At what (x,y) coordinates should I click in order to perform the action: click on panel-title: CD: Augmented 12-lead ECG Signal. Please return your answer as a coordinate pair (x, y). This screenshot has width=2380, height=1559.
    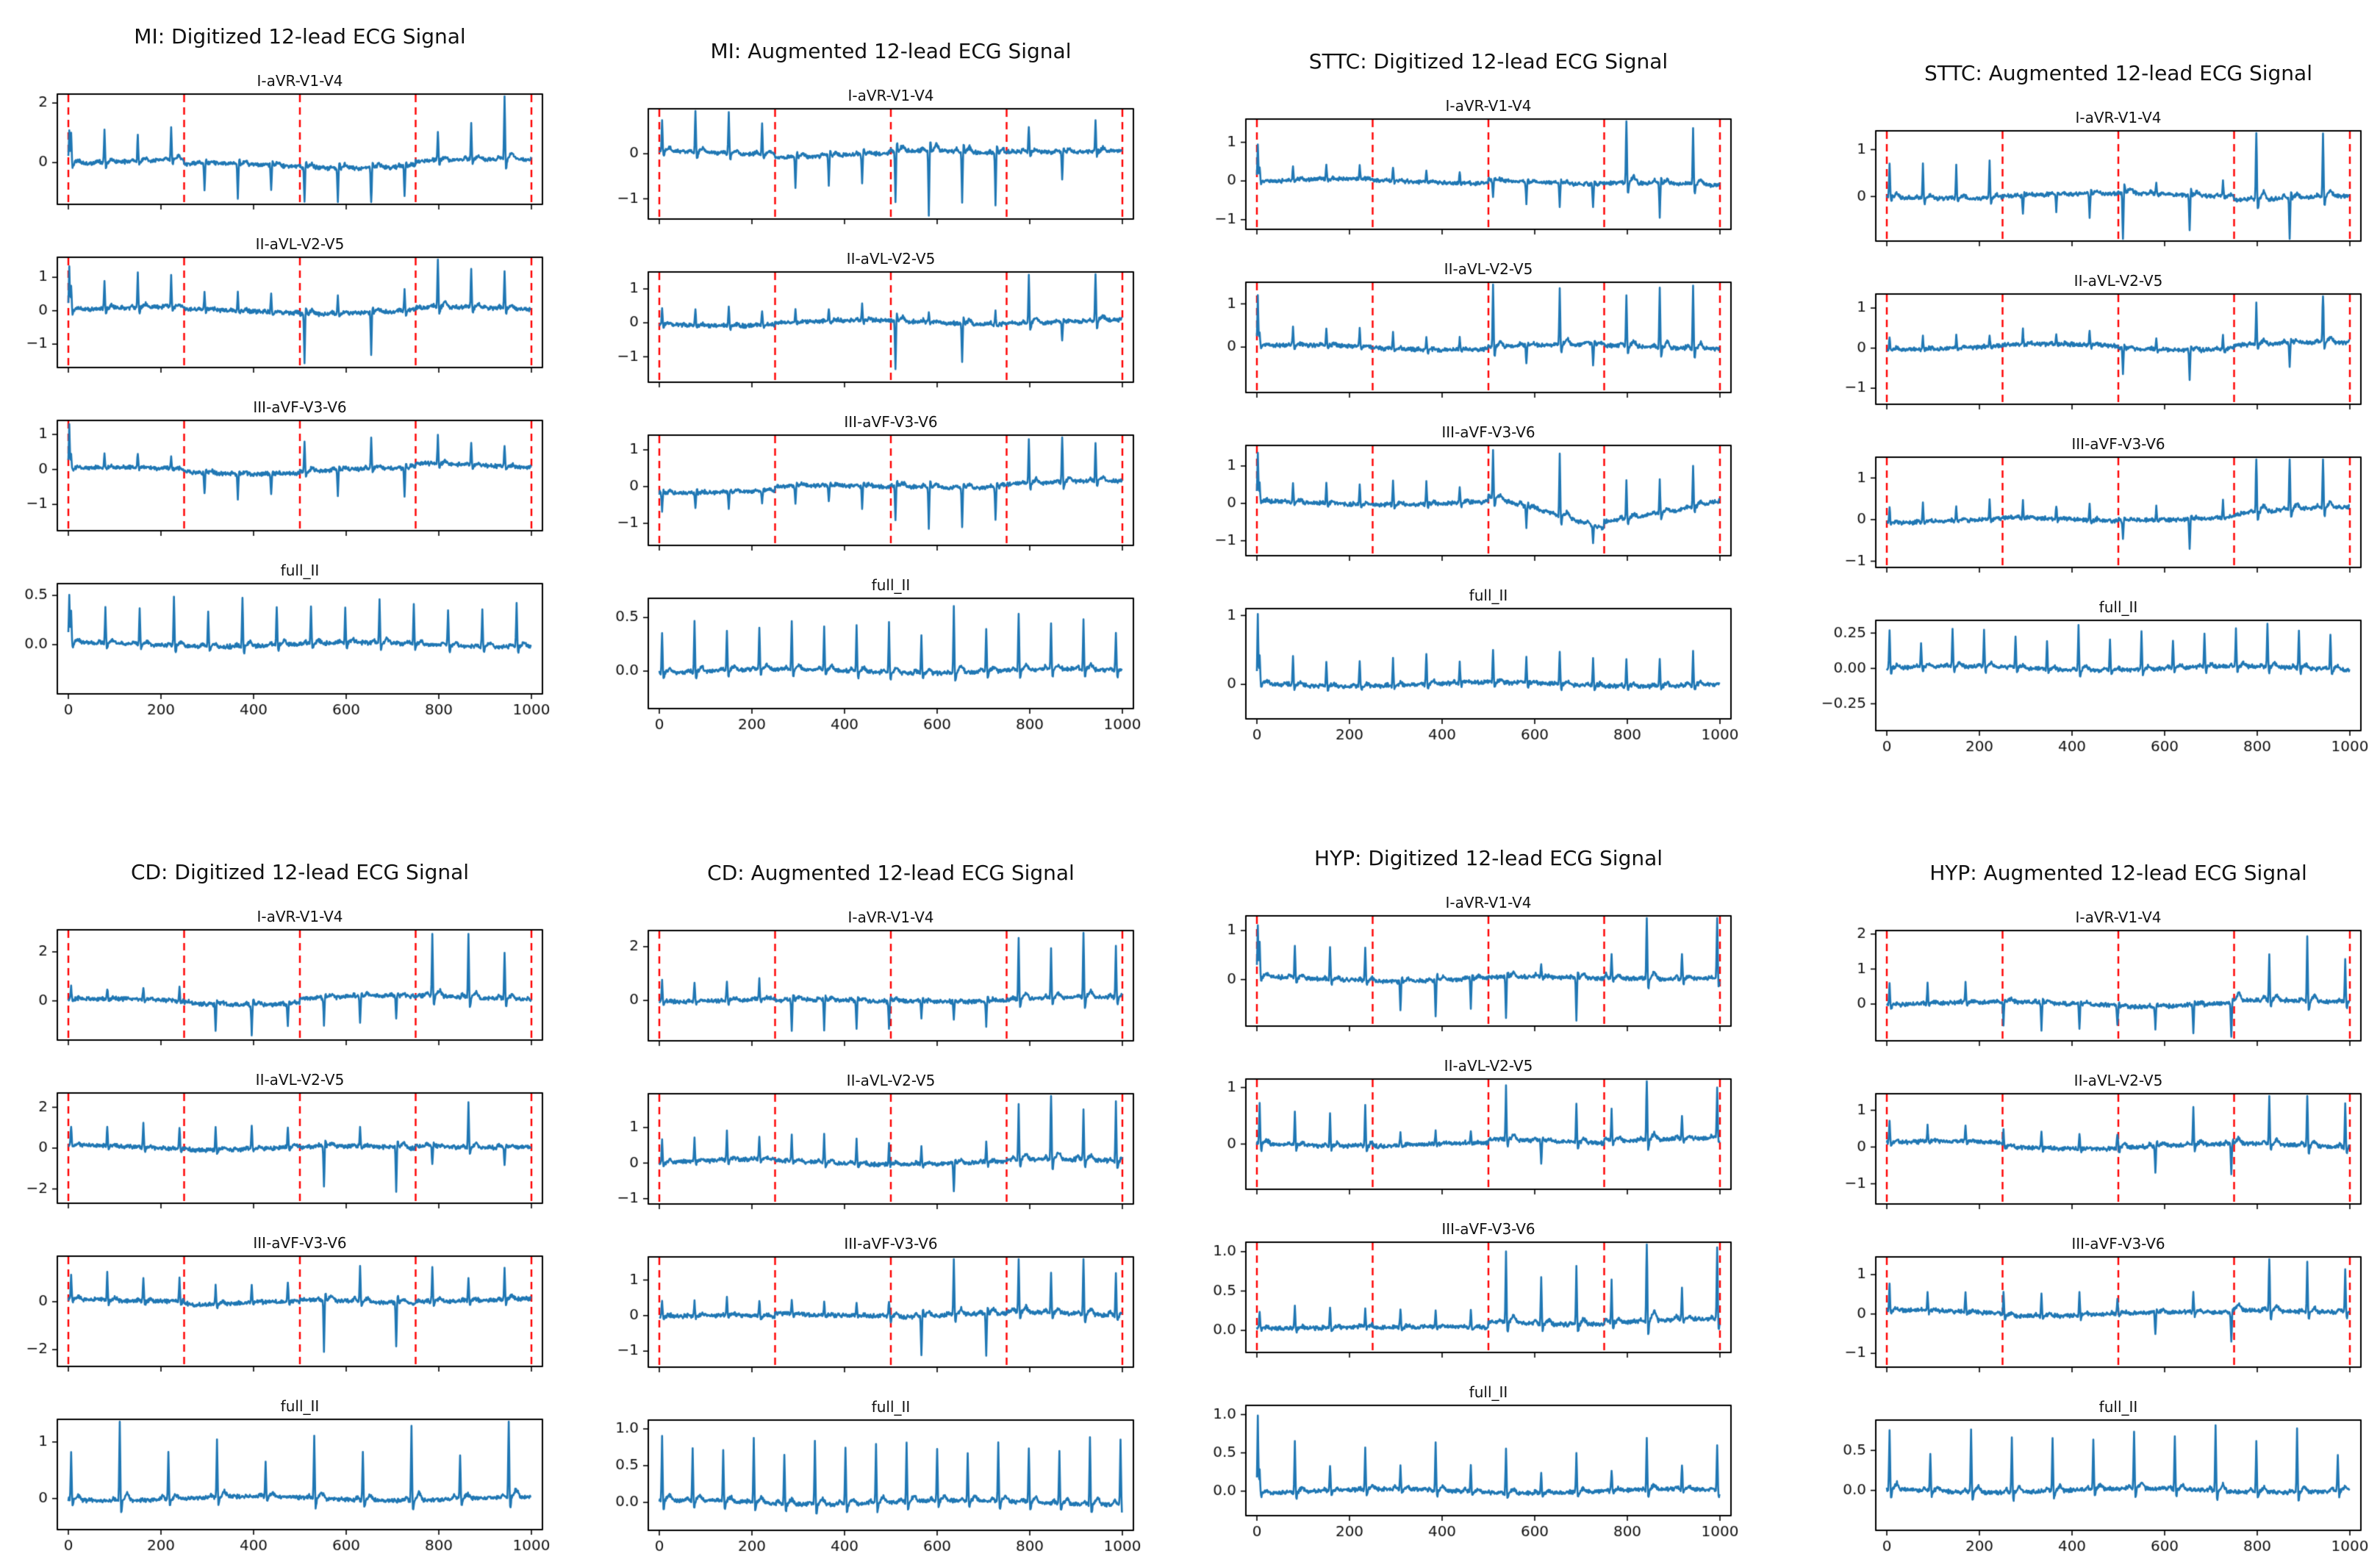
    Looking at the image, I should click on (891, 873).